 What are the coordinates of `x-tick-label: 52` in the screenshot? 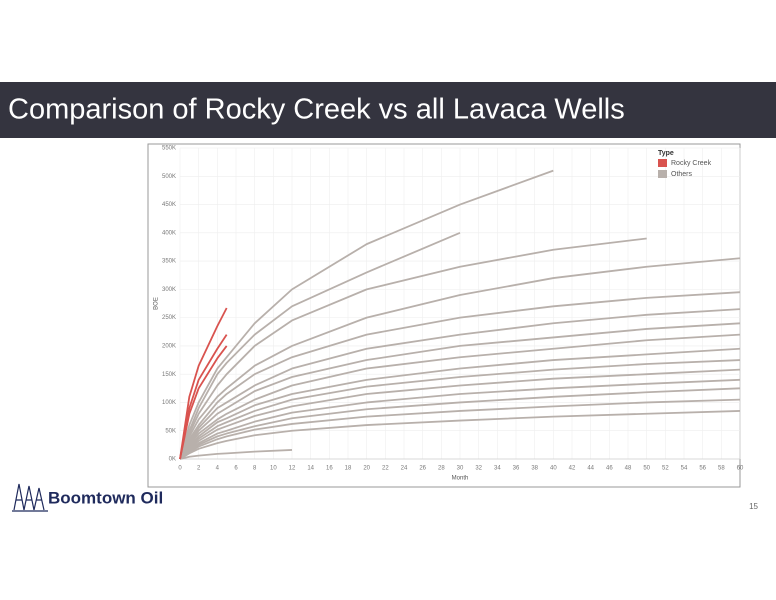 It's located at (665, 469).